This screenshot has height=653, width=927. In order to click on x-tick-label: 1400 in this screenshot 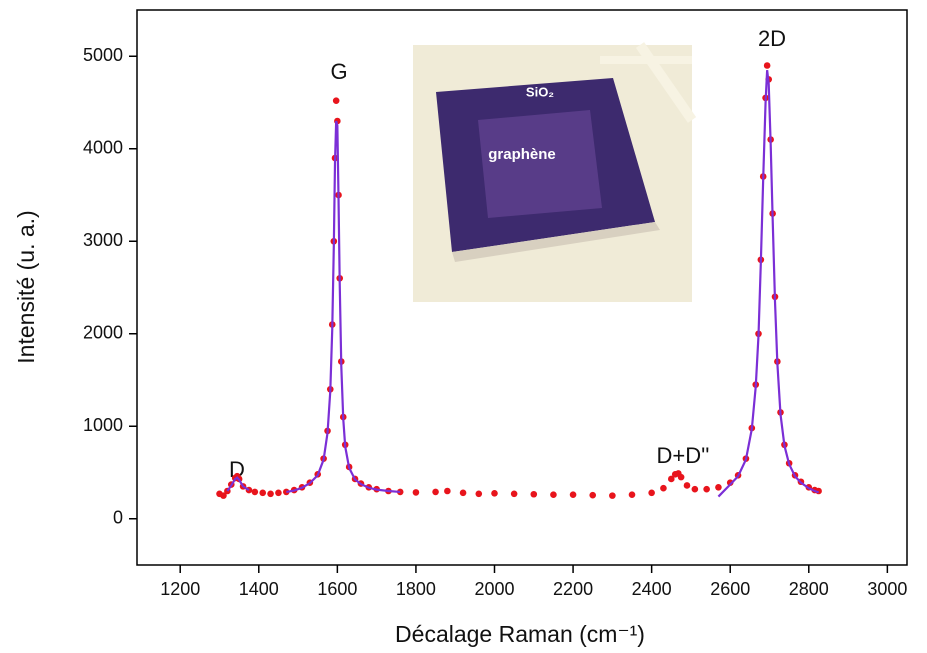, I will do `click(259, 589)`.